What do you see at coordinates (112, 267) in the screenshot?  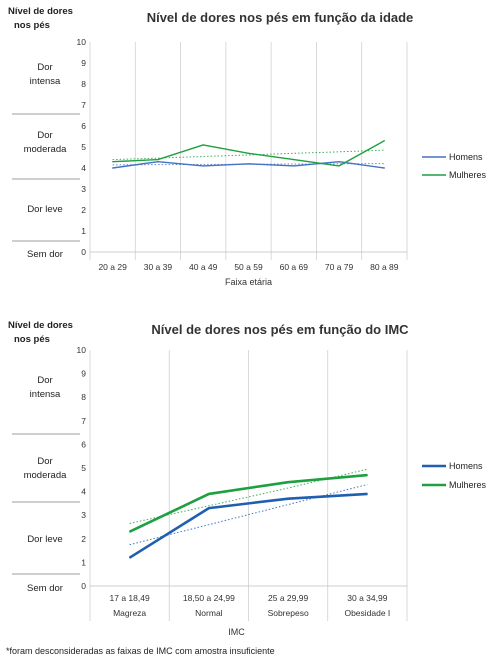 I see `x-tick-label: 20 a 29` at bounding box center [112, 267].